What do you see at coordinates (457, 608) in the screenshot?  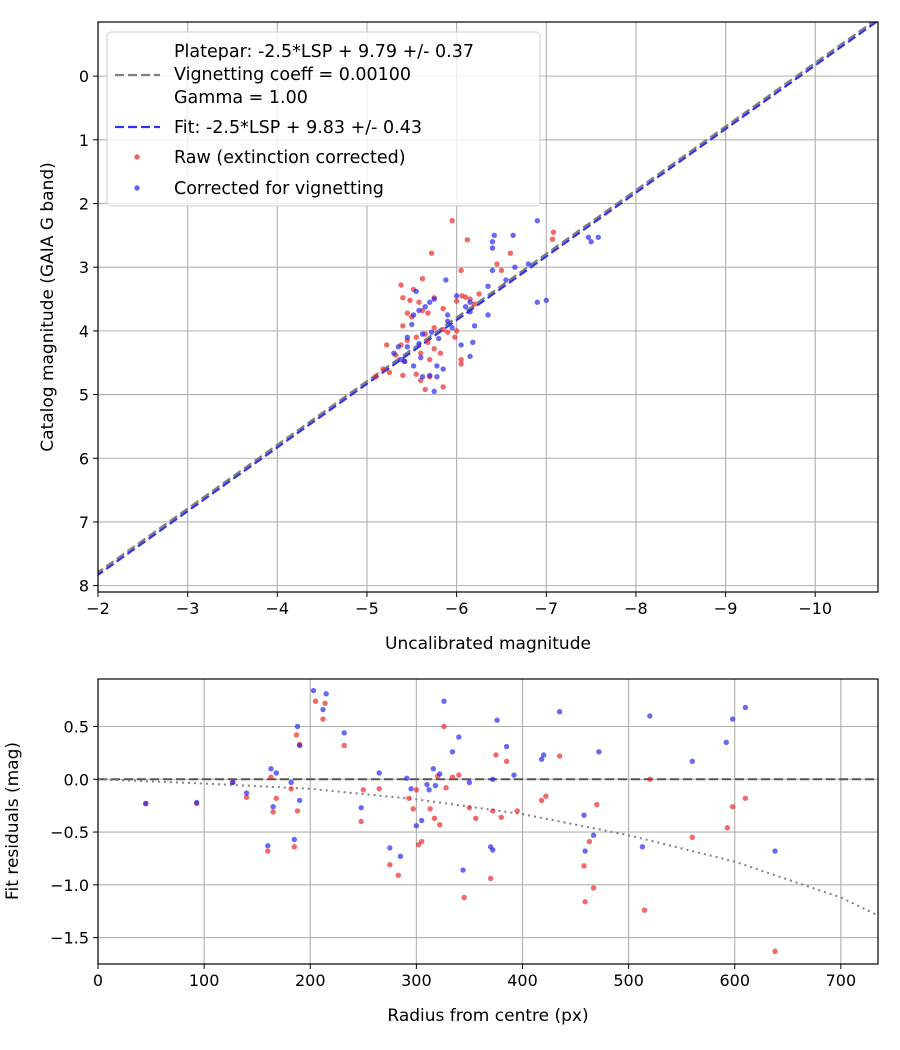 I see `x-tick-label: −6` at bounding box center [457, 608].